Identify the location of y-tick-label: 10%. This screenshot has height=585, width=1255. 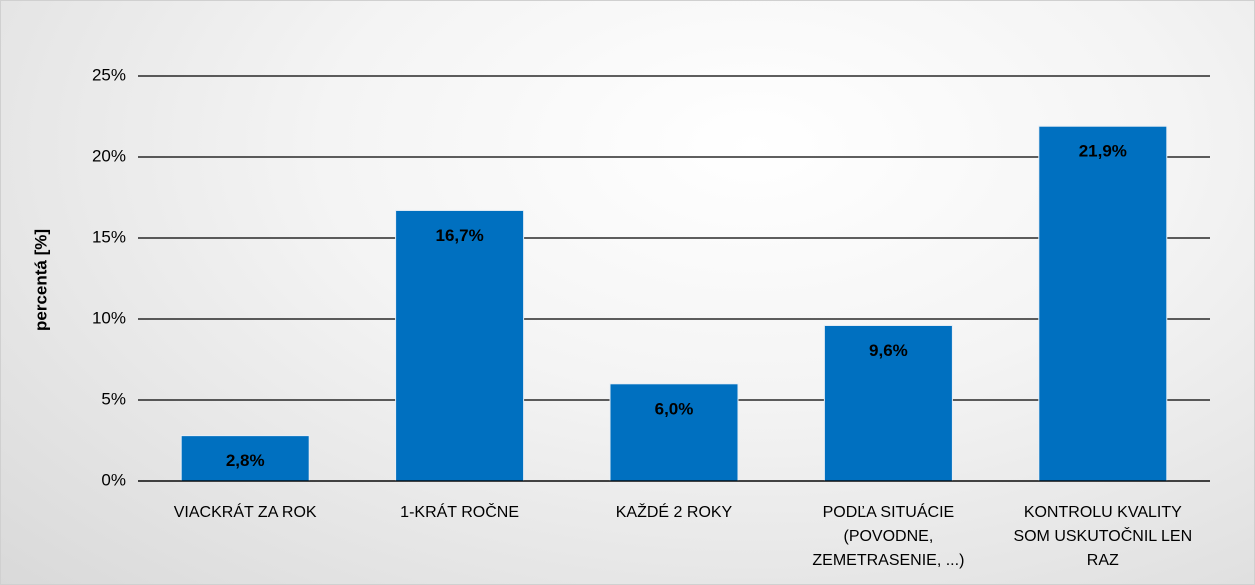
(109, 317).